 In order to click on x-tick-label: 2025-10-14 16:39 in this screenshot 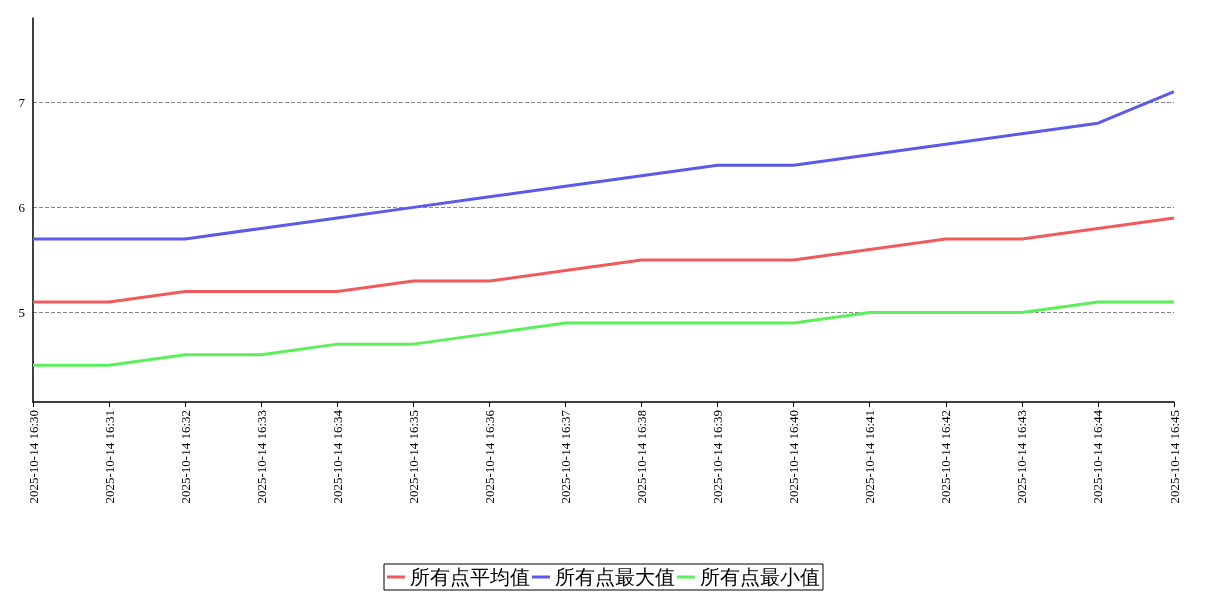, I will do `click(718, 457)`.